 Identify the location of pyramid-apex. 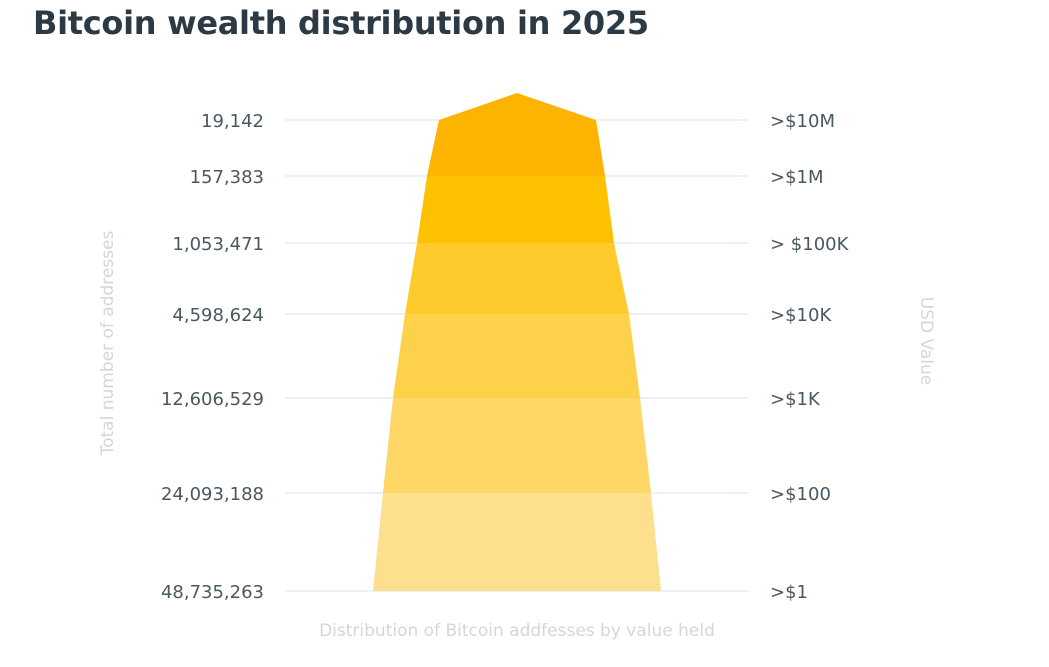
(517, 106).